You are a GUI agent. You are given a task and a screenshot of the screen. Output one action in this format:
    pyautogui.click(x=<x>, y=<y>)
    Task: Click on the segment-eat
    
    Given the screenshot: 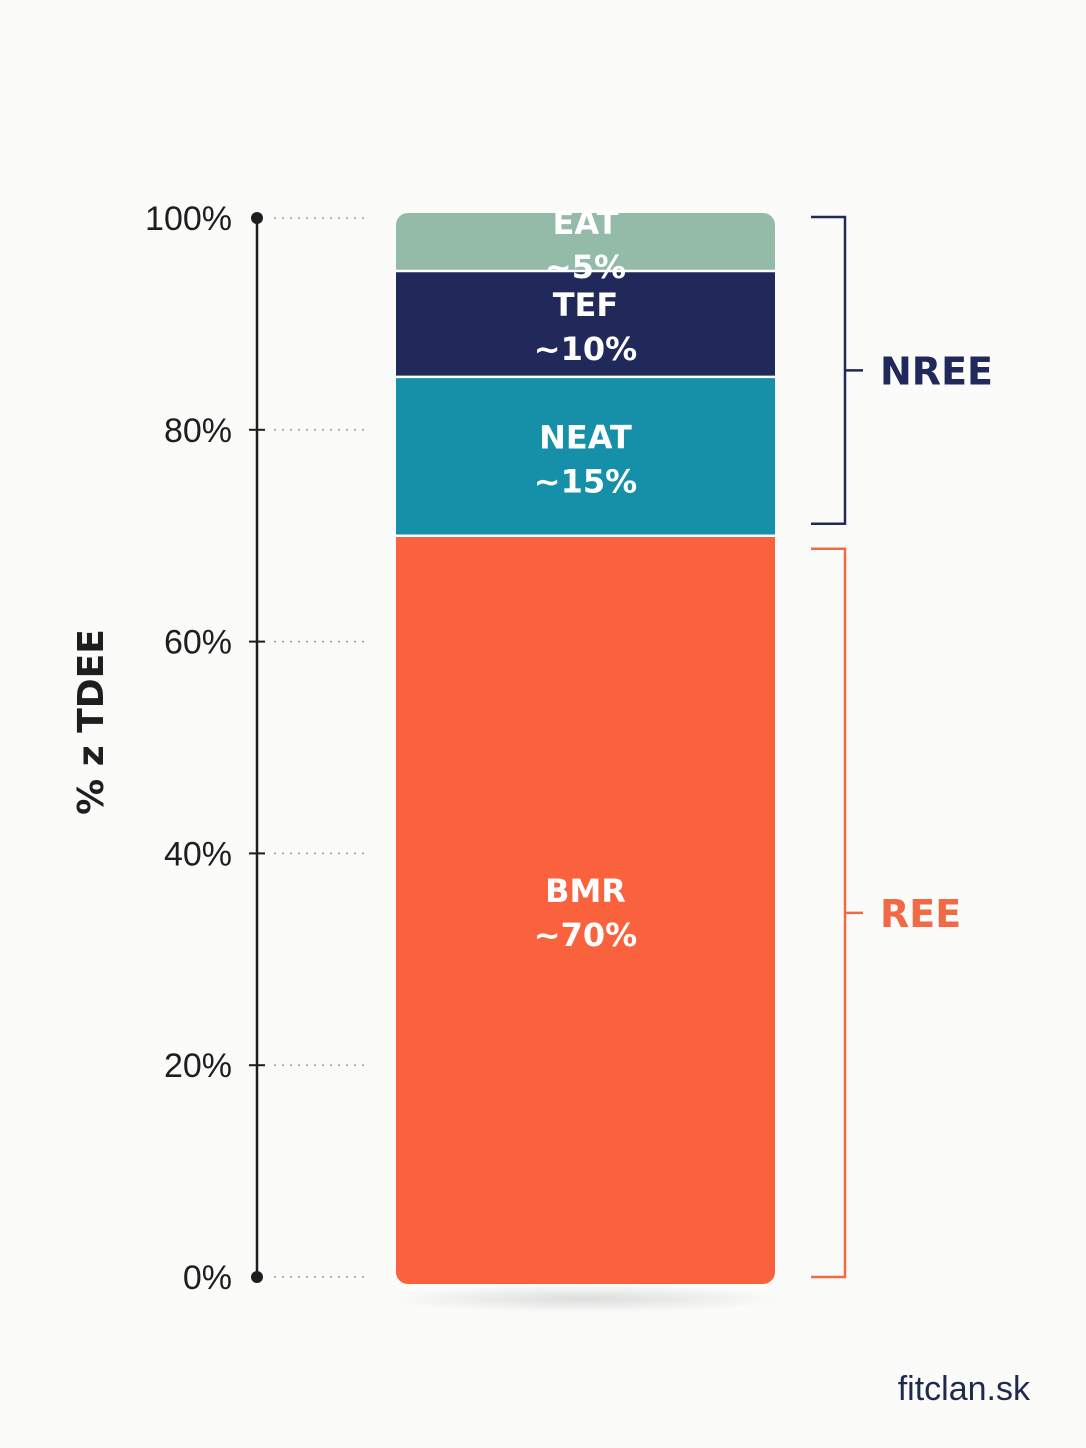 What is the action you would take?
    pyautogui.click(x=585, y=242)
    